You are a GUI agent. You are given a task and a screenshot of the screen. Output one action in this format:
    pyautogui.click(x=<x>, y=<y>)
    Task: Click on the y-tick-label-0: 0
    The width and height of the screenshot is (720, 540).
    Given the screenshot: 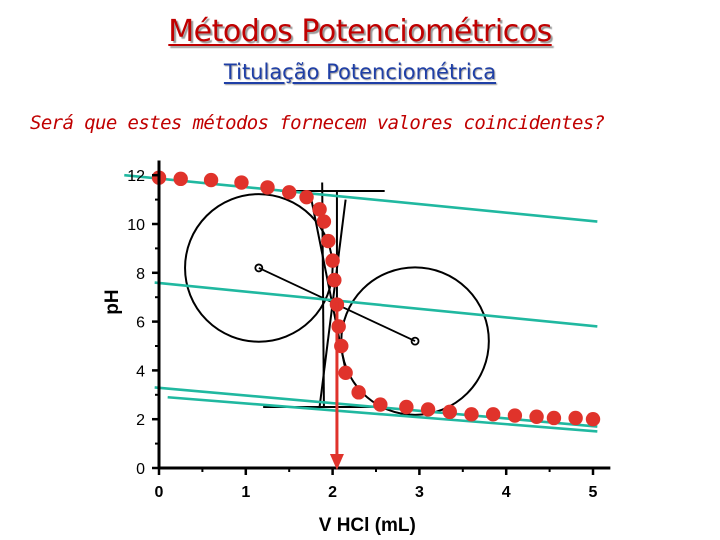 What is the action you would take?
    pyautogui.click(x=140, y=469)
    